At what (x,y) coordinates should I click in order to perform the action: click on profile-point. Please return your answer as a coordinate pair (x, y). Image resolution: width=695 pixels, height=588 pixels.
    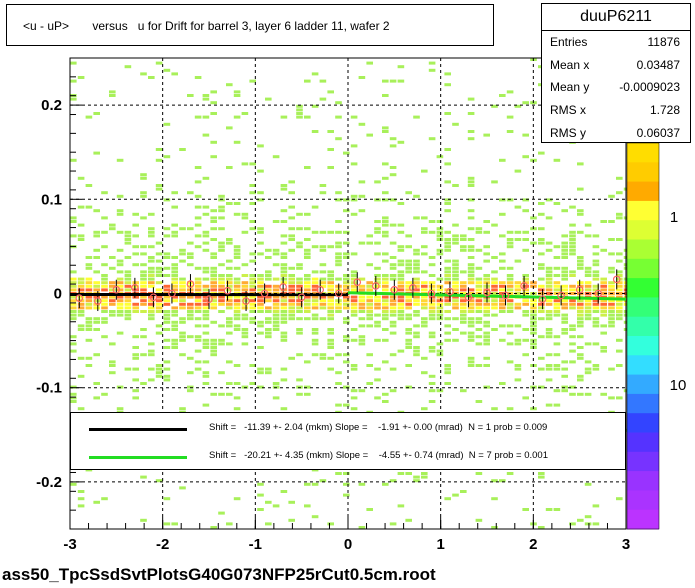
    Looking at the image, I should click on (450, 291).